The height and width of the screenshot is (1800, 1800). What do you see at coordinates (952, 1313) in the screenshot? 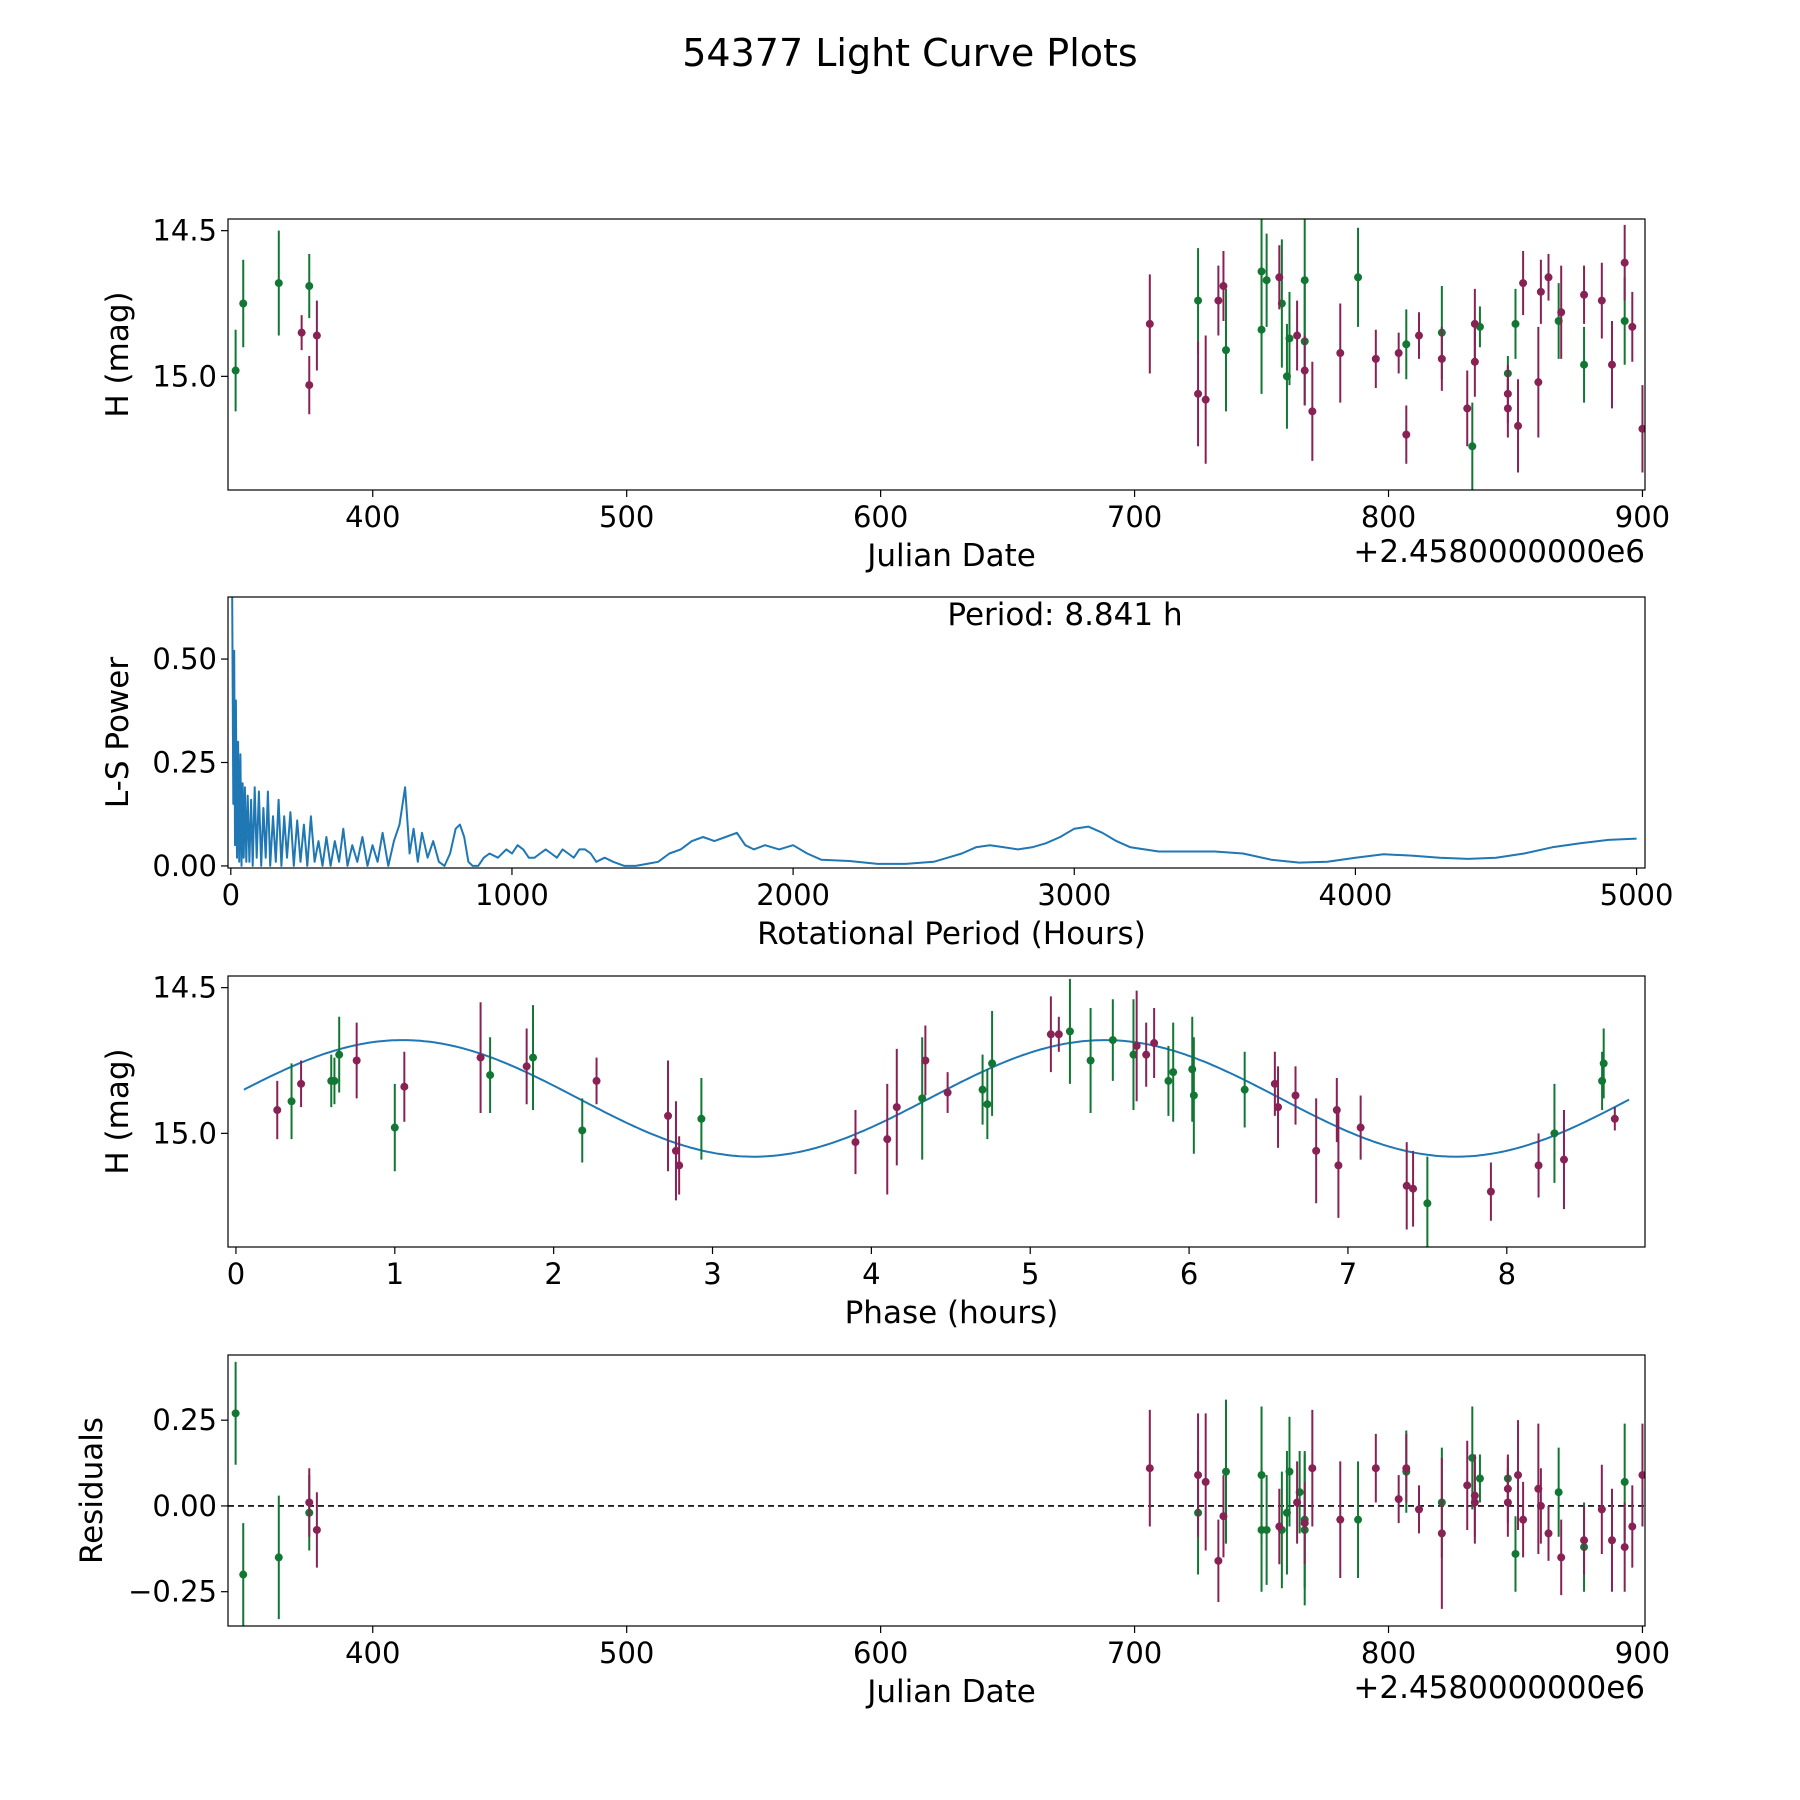
I see `x-axis-label: Phase (hours)` at bounding box center [952, 1313].